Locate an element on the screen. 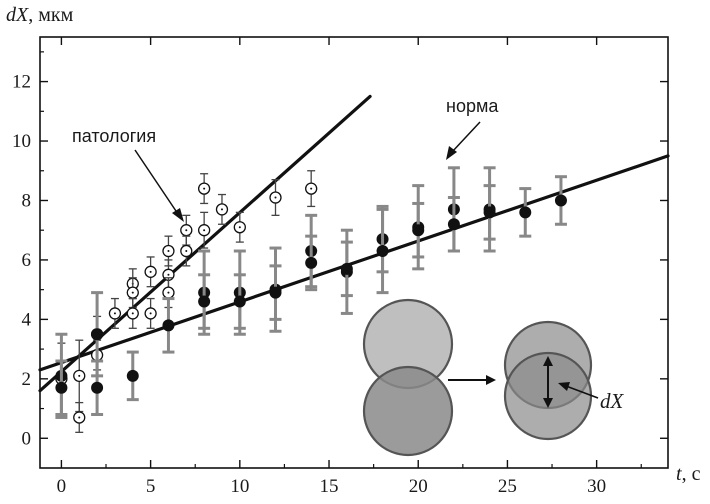 The image size is (710, 504). inset-cell-bottom-left is located at coordinates (408, 411).